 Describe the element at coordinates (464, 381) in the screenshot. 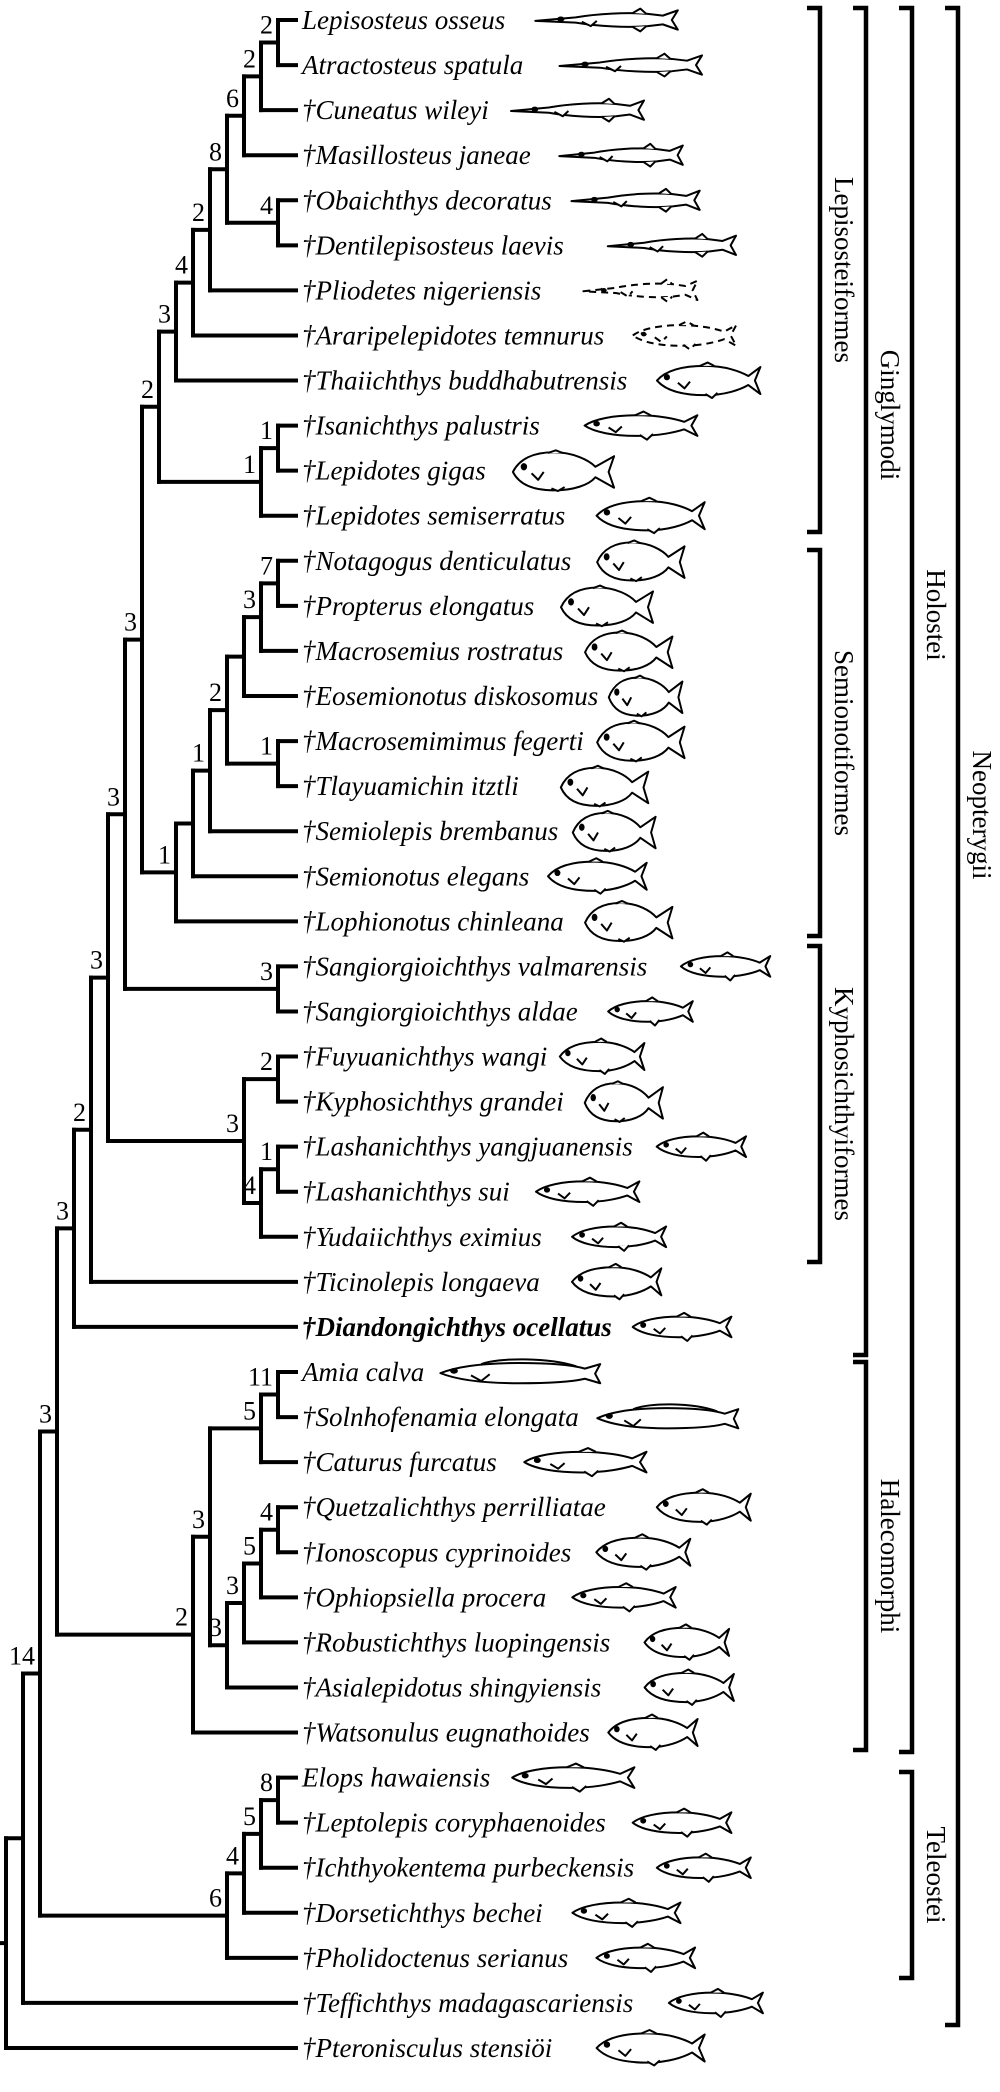

I see `taxon-label: †Thaiichthys buddhabutrensis` at that location.